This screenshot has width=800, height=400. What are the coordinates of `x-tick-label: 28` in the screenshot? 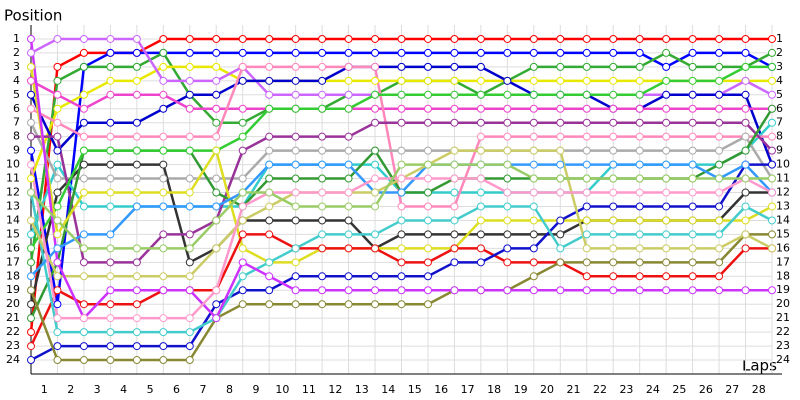 It's located at (759, 389).